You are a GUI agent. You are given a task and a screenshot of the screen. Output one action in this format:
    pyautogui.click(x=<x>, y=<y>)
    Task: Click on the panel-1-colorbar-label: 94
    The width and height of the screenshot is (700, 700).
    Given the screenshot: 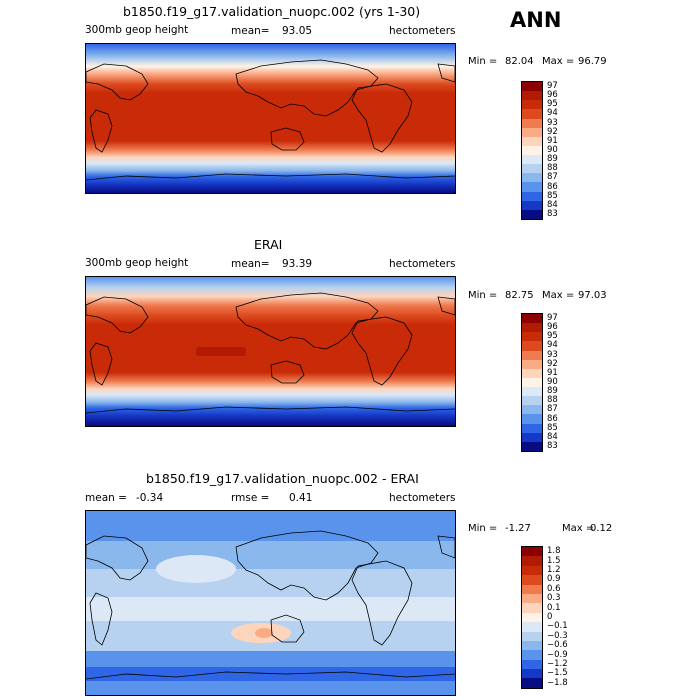 What is the action you would take?
    pyautogui.click(x=552, y=113)
    